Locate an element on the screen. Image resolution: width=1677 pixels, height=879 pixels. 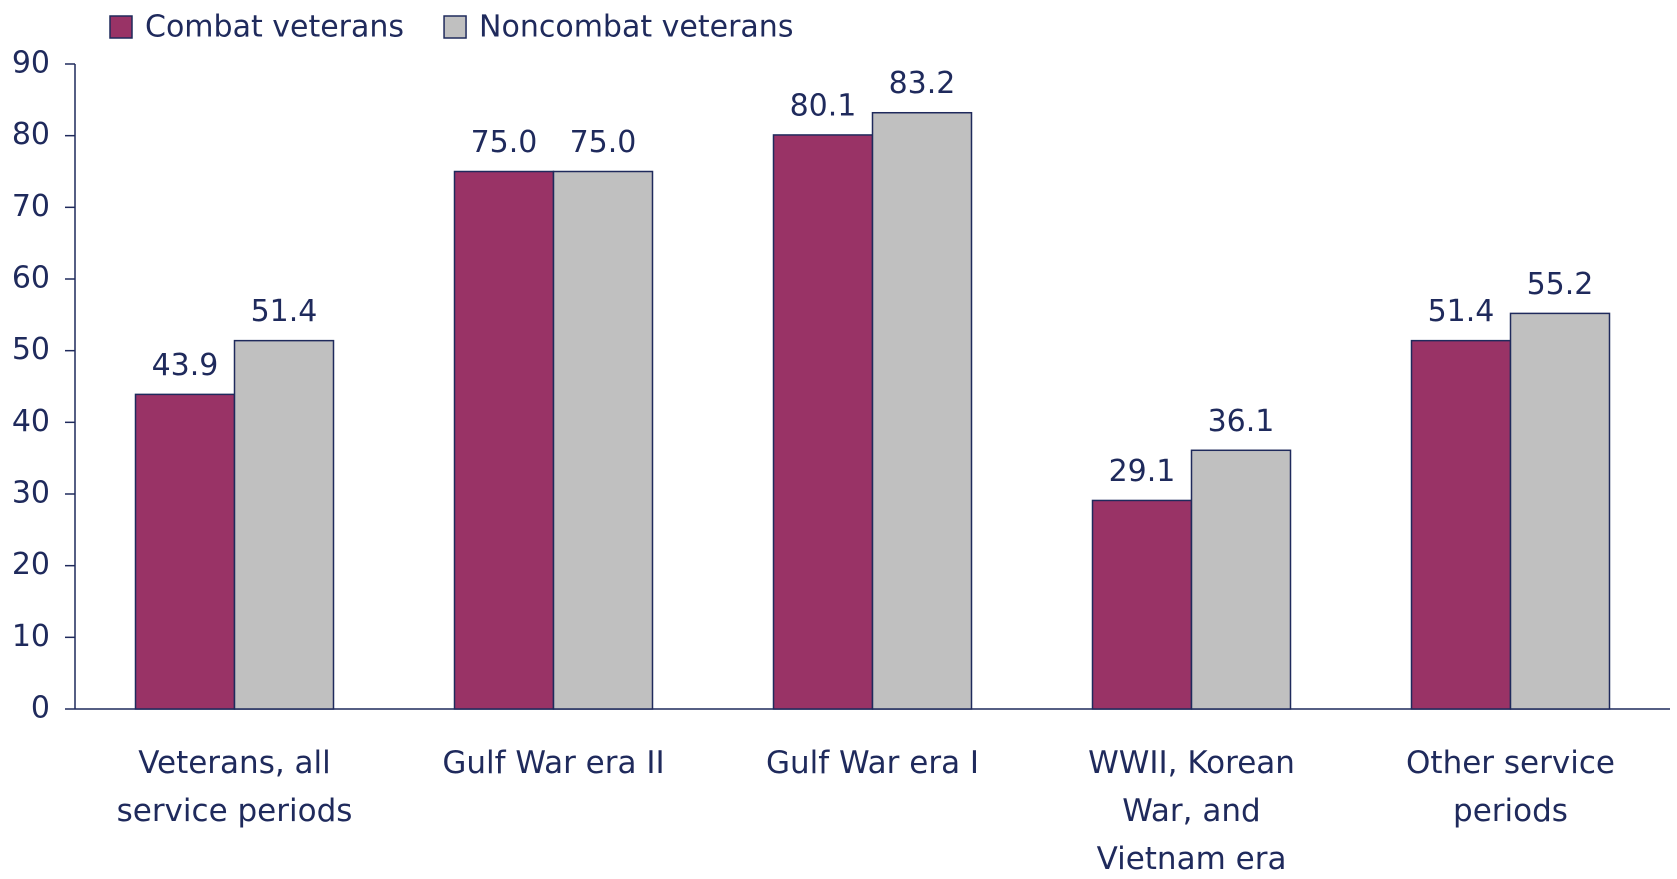
y-tick-label: 60 is located at coordinates (31, 278).